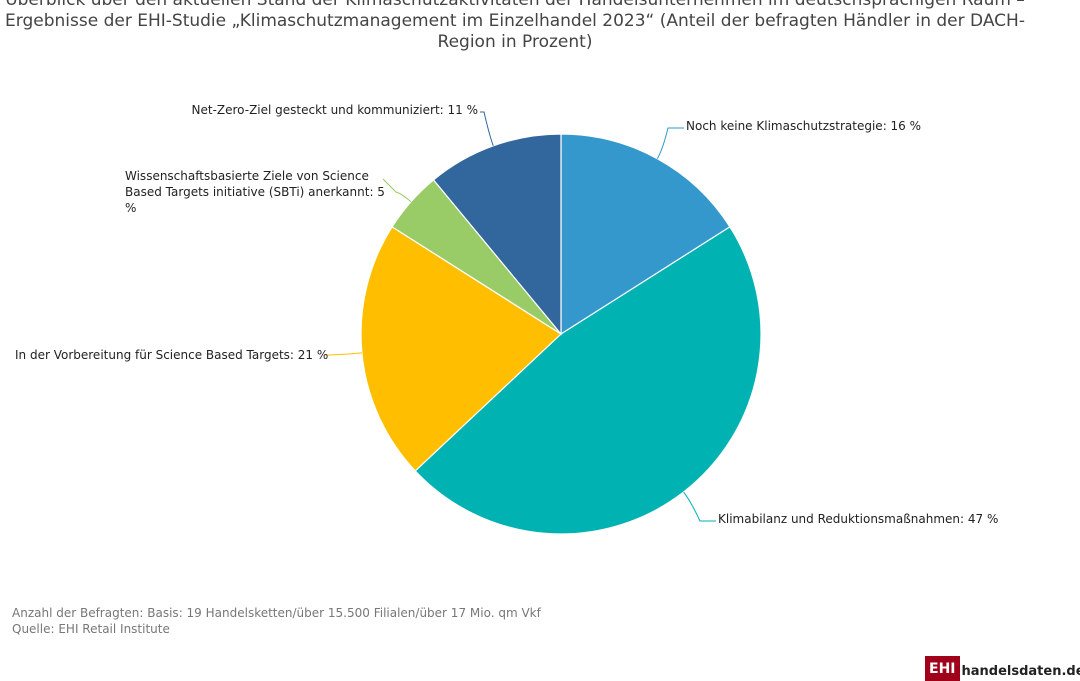 The height and width of the screenshot is (681, 1080). I want to click on leader-line-wissenschaftsbasierte-ziele-von-science-, so click(397, 190).